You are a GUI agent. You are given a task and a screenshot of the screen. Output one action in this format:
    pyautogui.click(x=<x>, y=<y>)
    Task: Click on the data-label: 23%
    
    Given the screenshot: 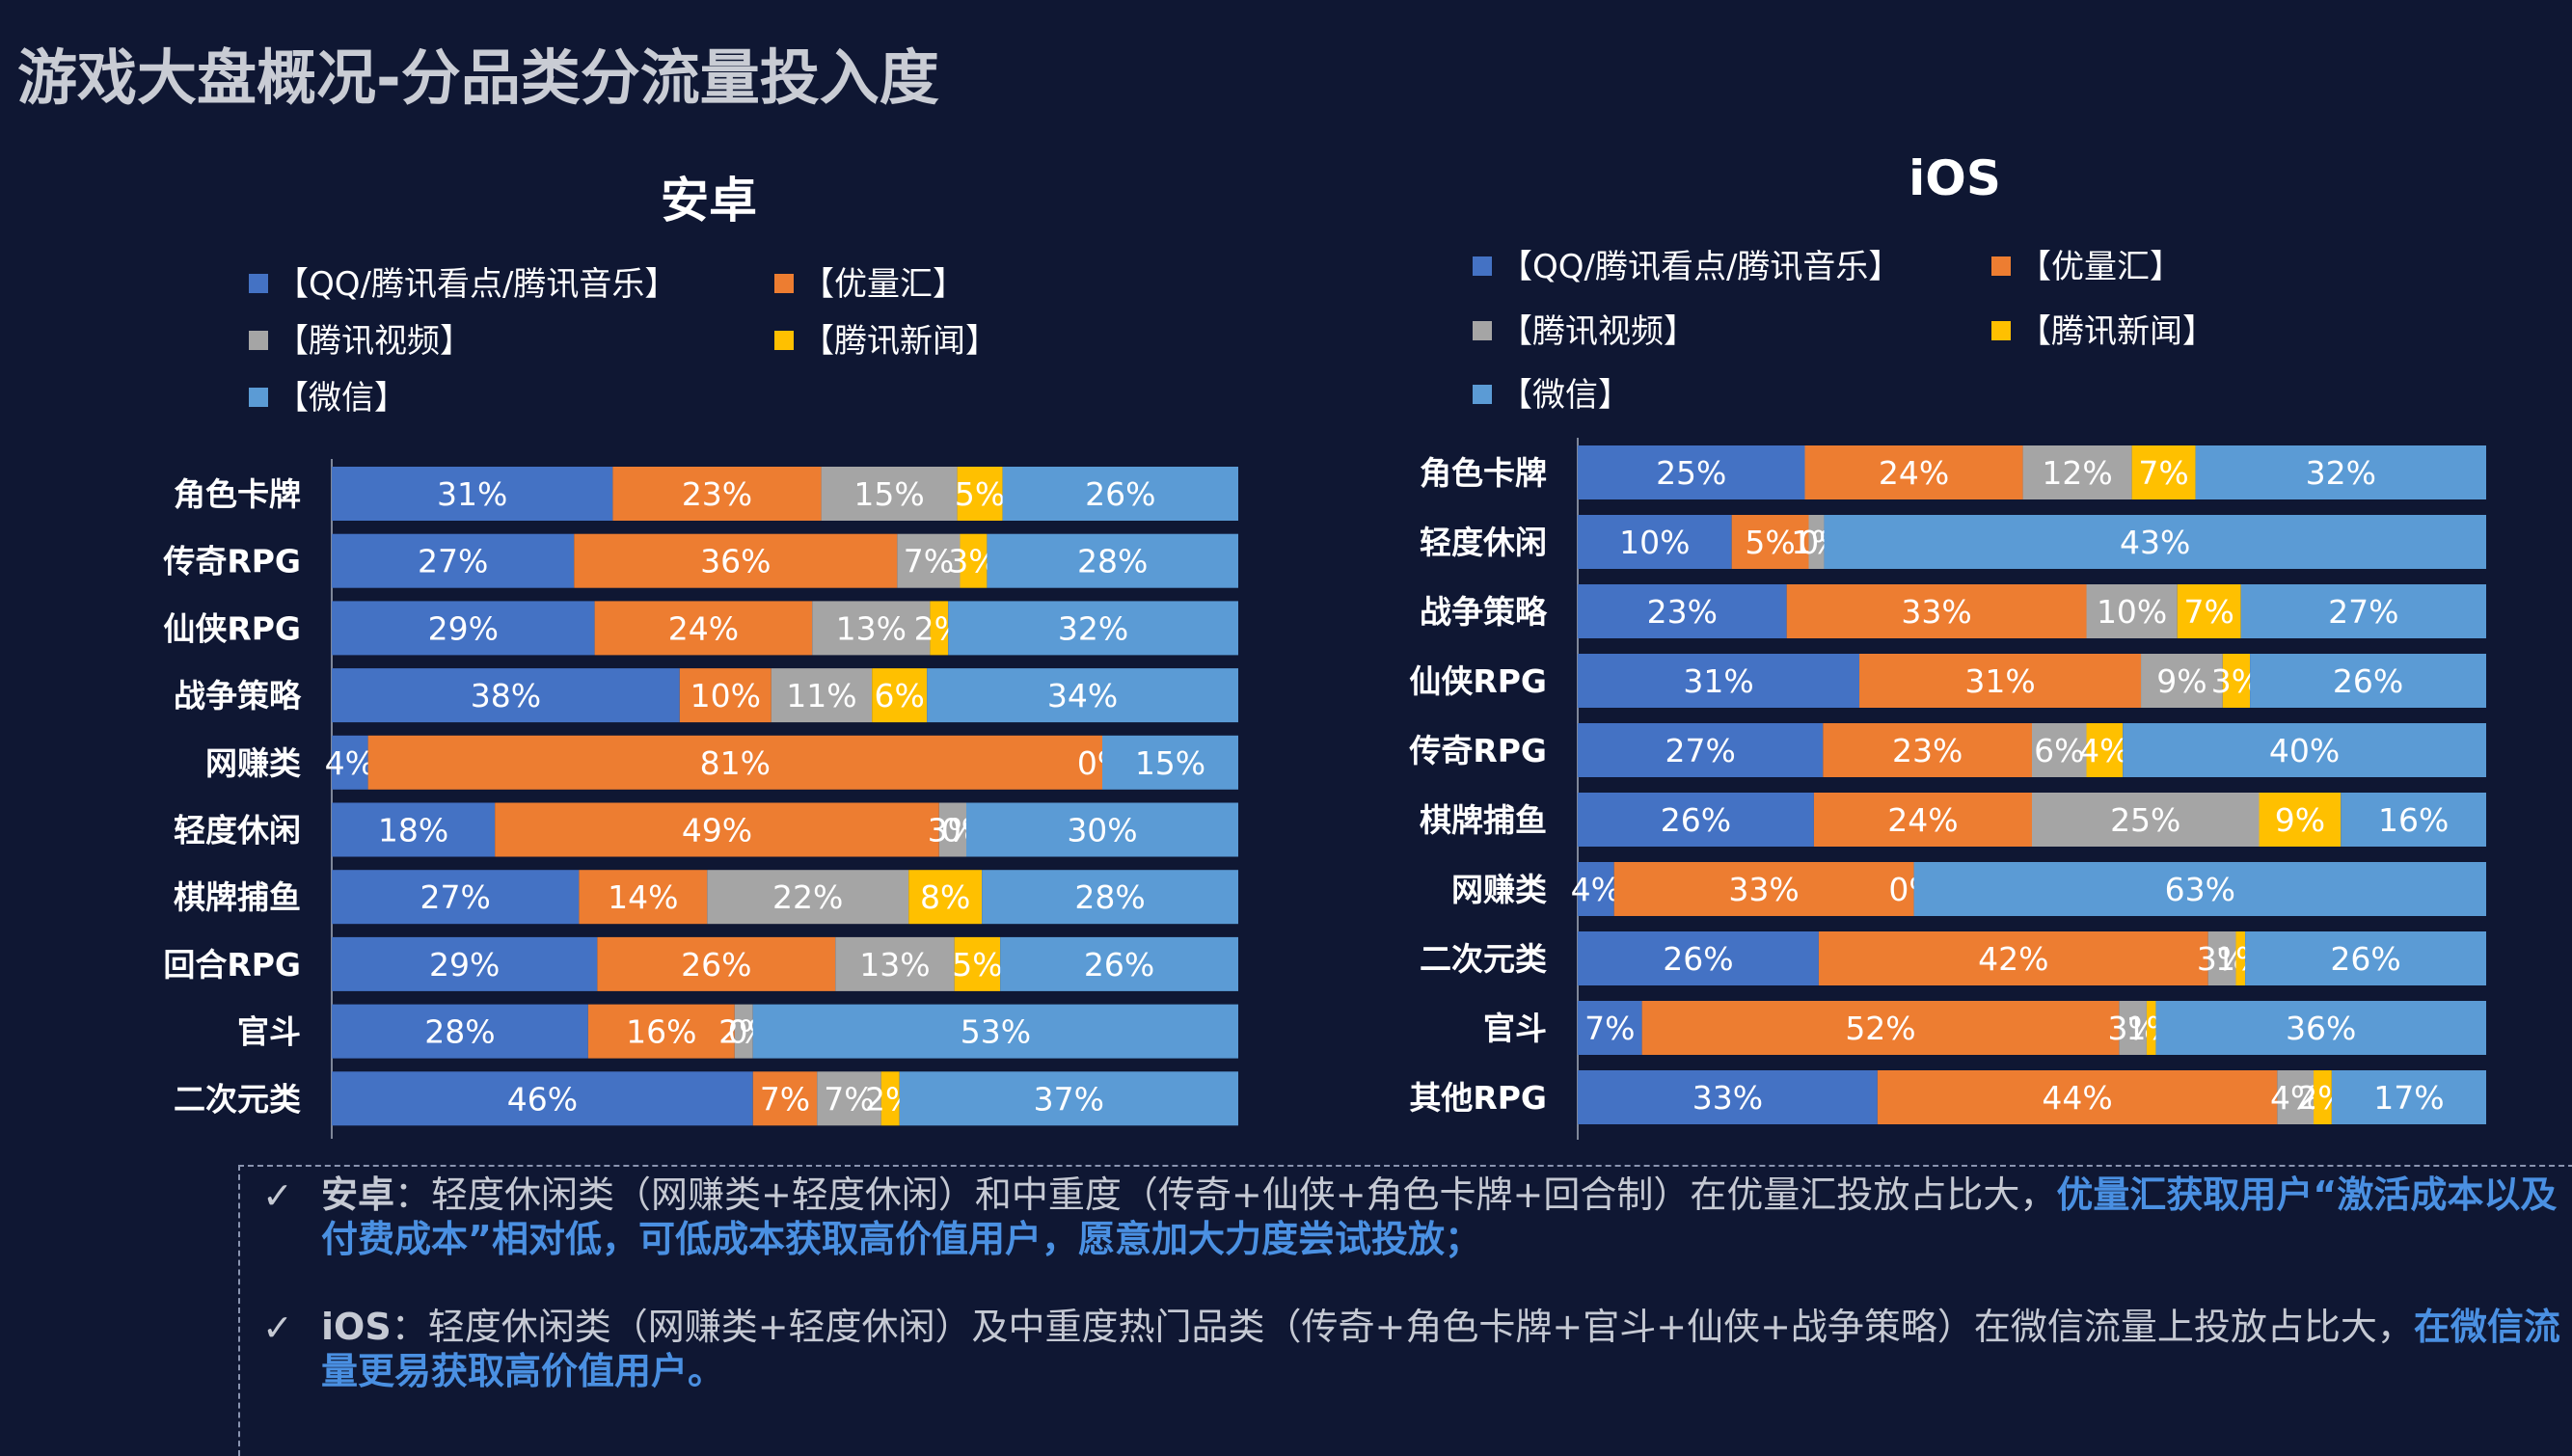 What is the action you would take?
    pyautogui.click(x=1683, y=612)
    